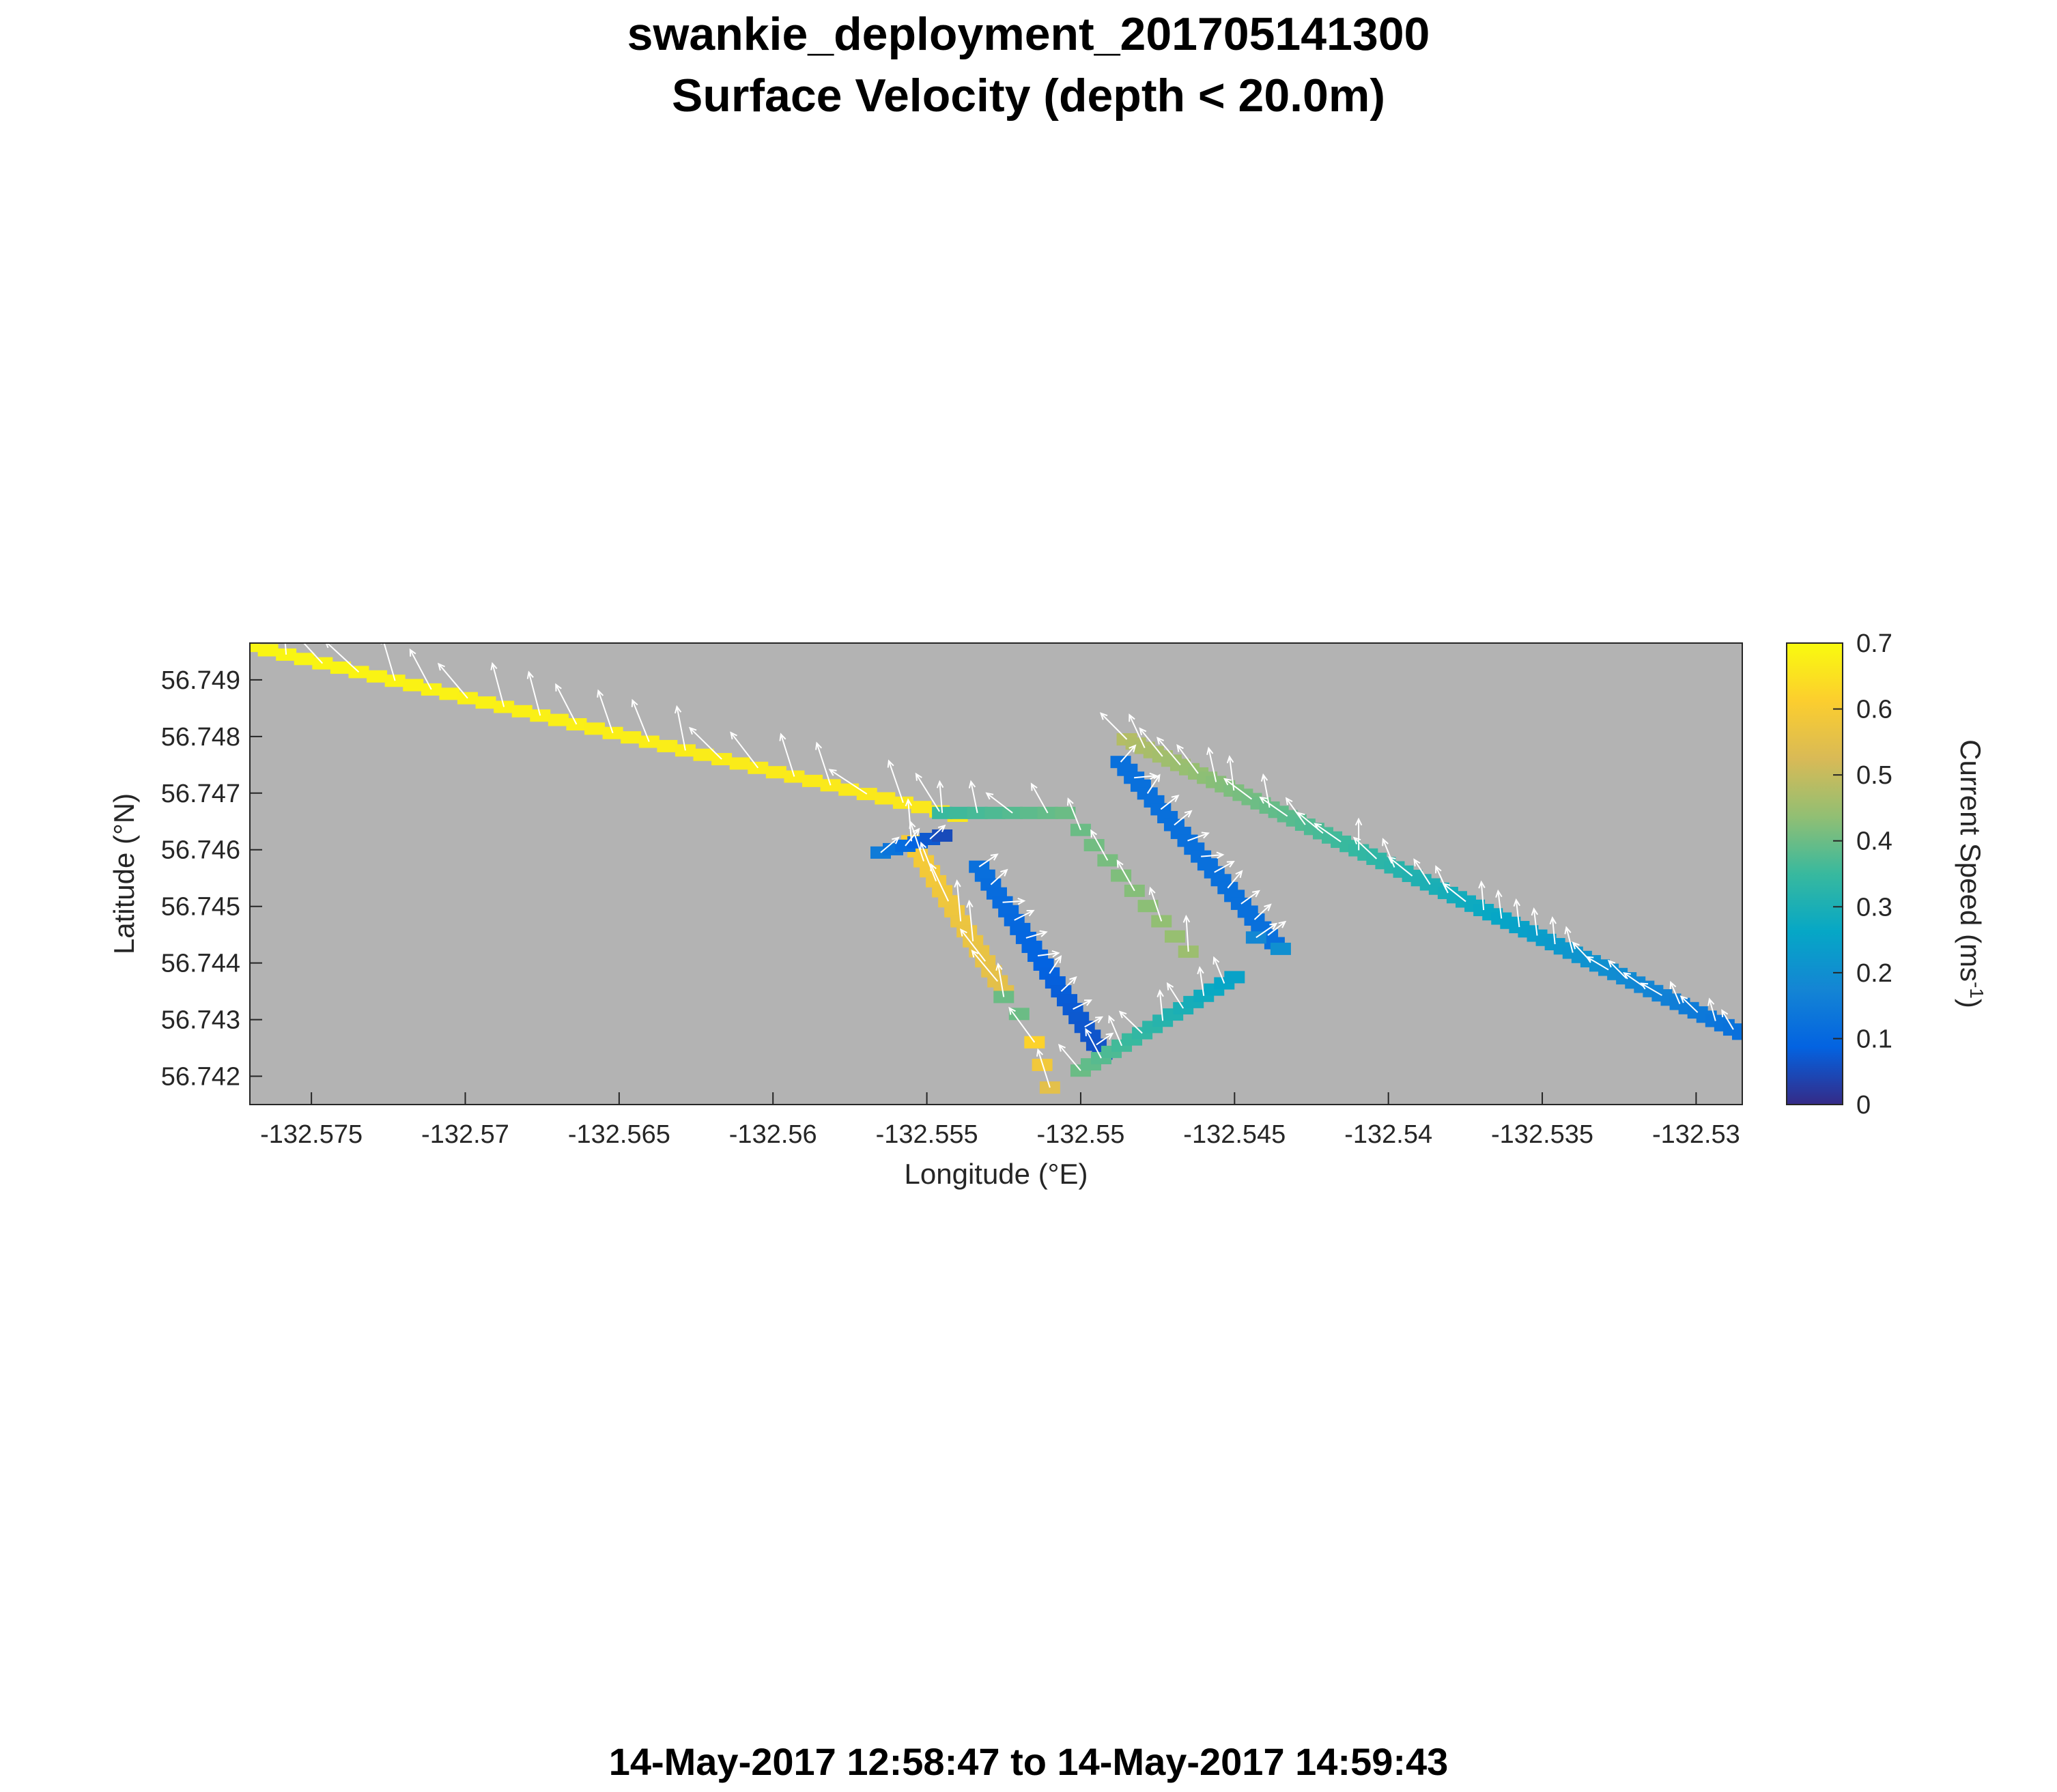 The width and height of the screenshot is (2057, 1792). Describe the element at coordinates (1874, 1039) in the screenshot. I see `colorbar-tick-label: 0.1` at that location.